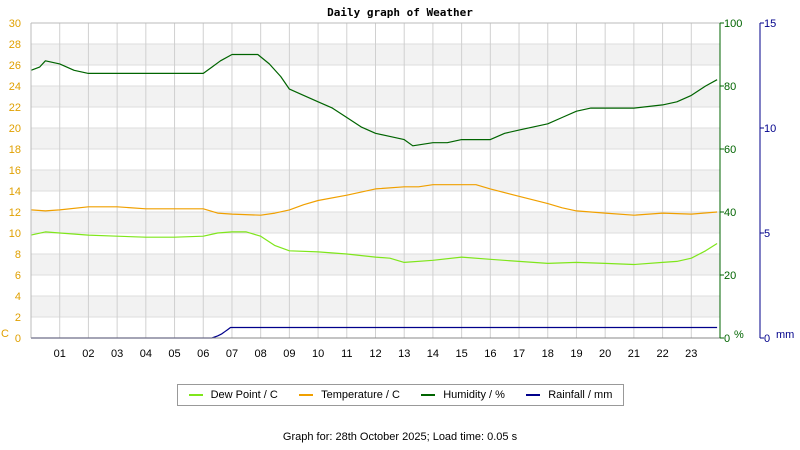 This screenshot has width=800, height=450. I want to click on x-tick-label: 17, so click(519, 354).